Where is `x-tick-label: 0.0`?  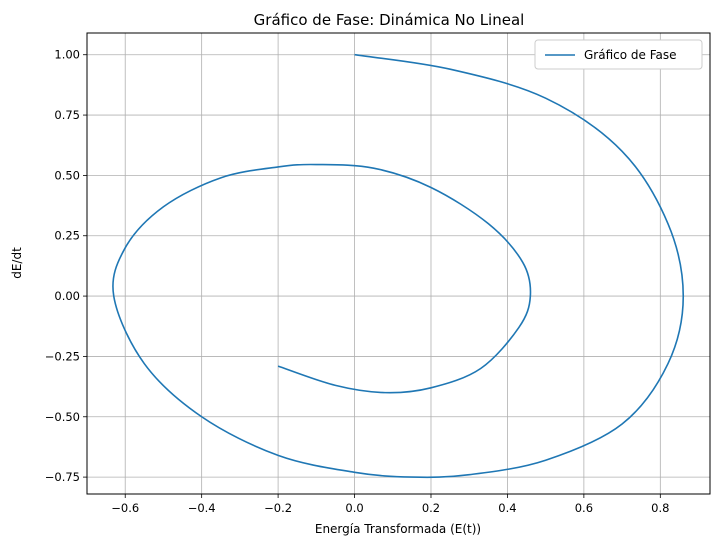 x-tick-label: 0.0 is located at coordinates (354, 508).